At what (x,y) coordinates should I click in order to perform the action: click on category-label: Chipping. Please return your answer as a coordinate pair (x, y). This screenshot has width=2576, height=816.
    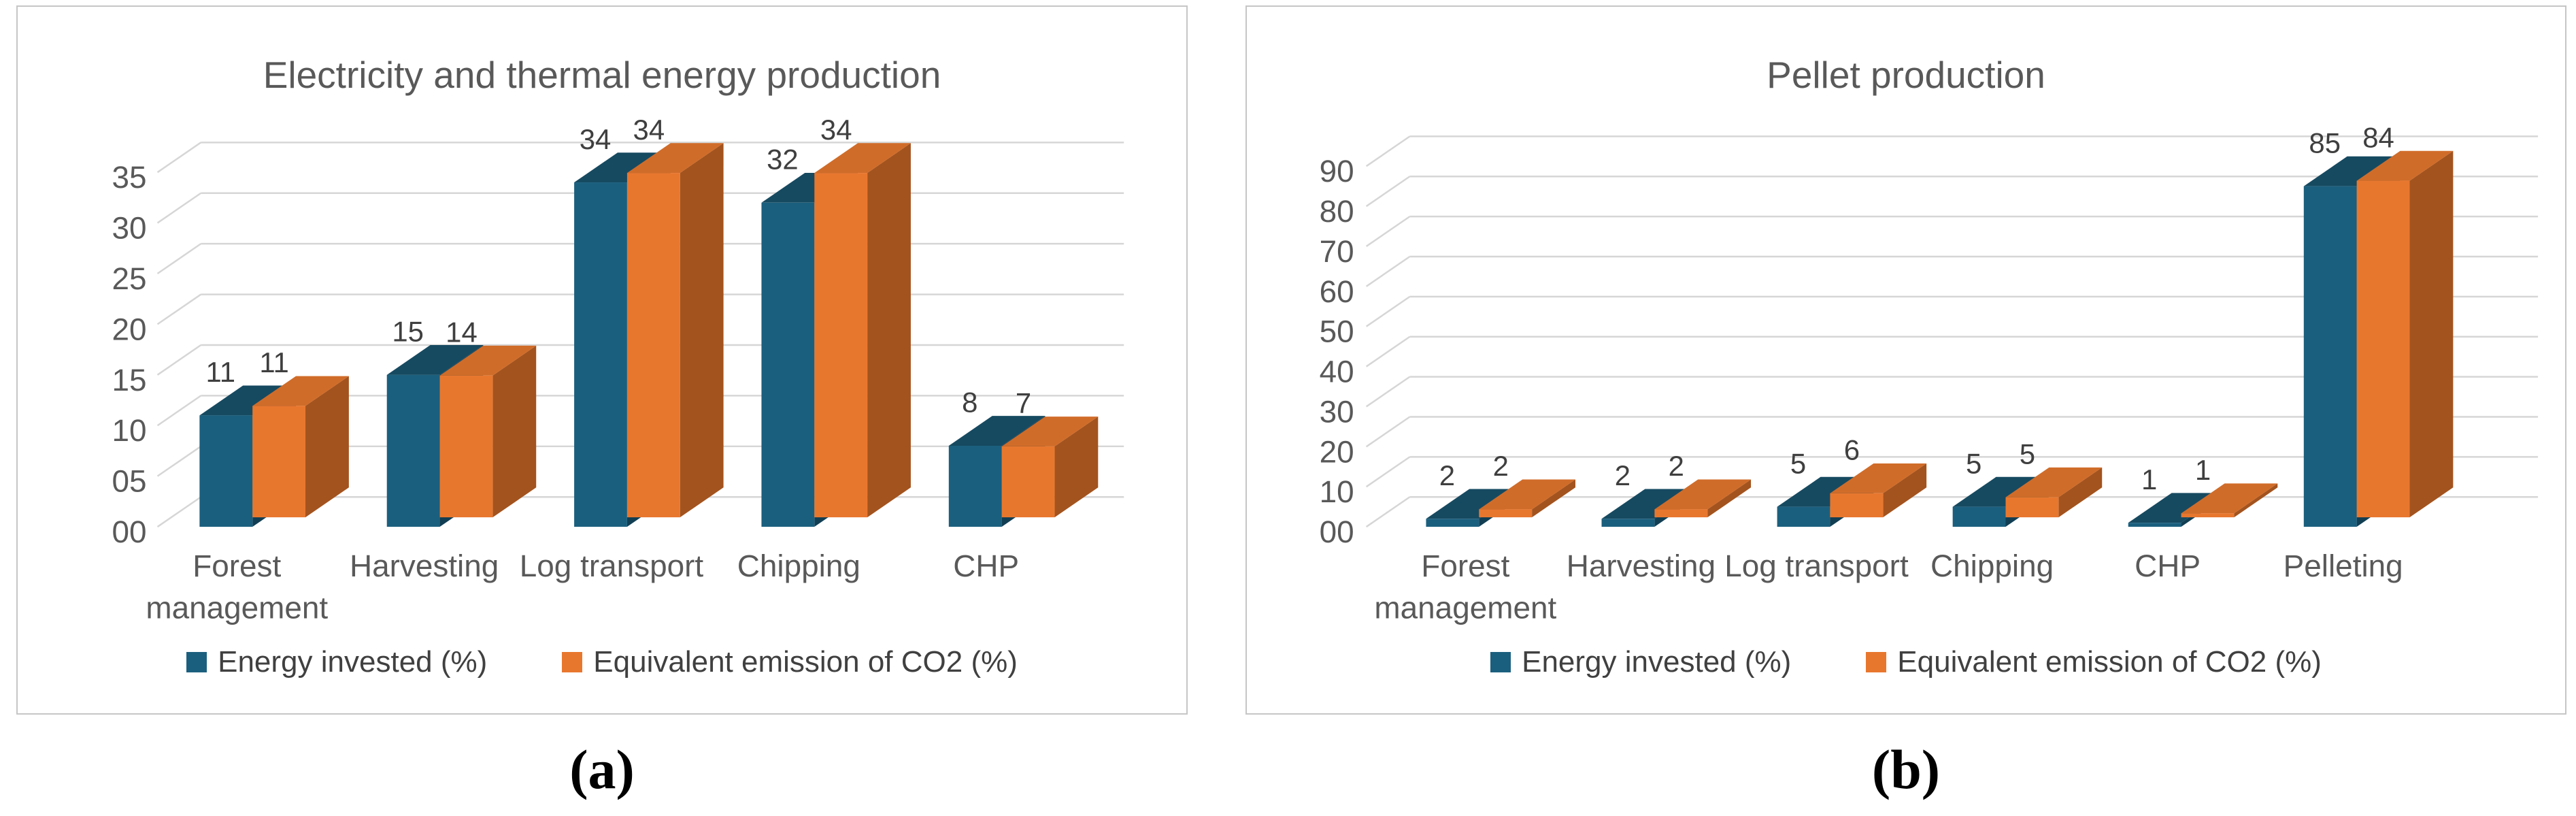
    Looking at the image, I should click on (798, 565).